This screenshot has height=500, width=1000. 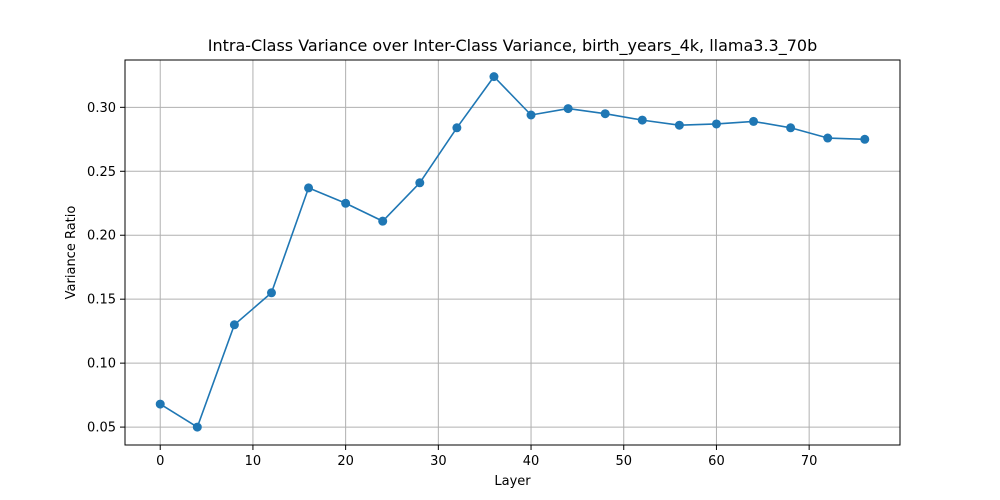 I want to click on y-tick-label: 0.25, so click(x=101, y=172).